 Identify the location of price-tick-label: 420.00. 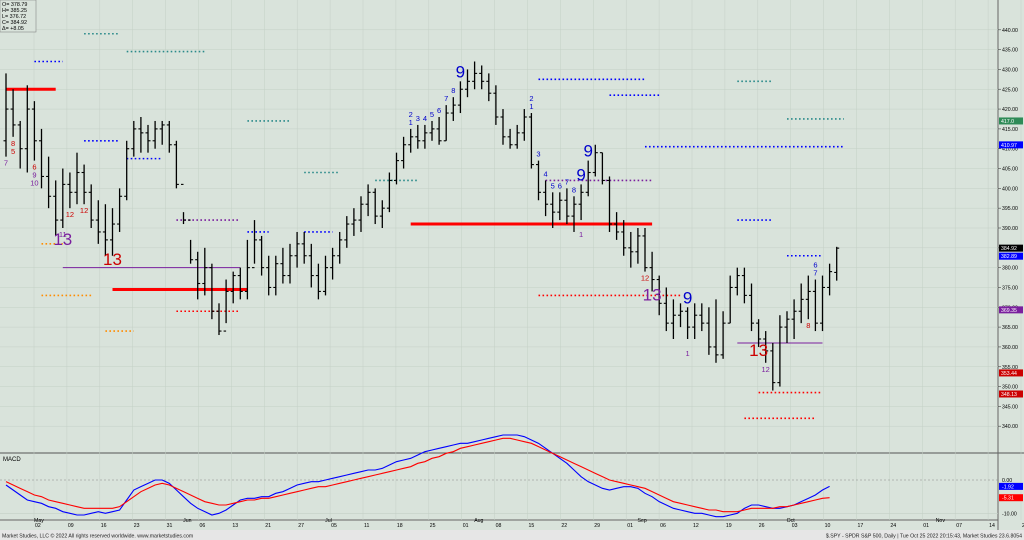
(1010, 110).